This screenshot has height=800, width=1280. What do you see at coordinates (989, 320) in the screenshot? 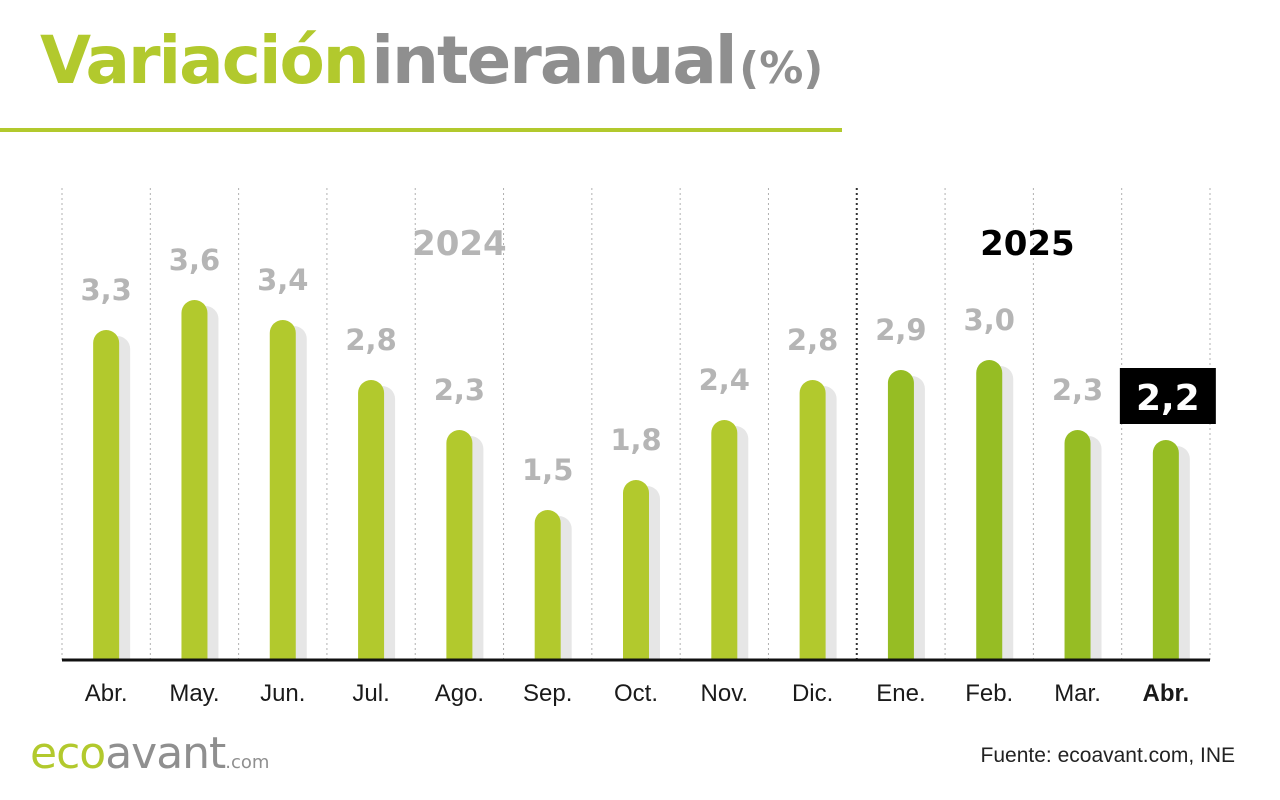
I see `value-label: 3,0` at bounding box center [989, 320].